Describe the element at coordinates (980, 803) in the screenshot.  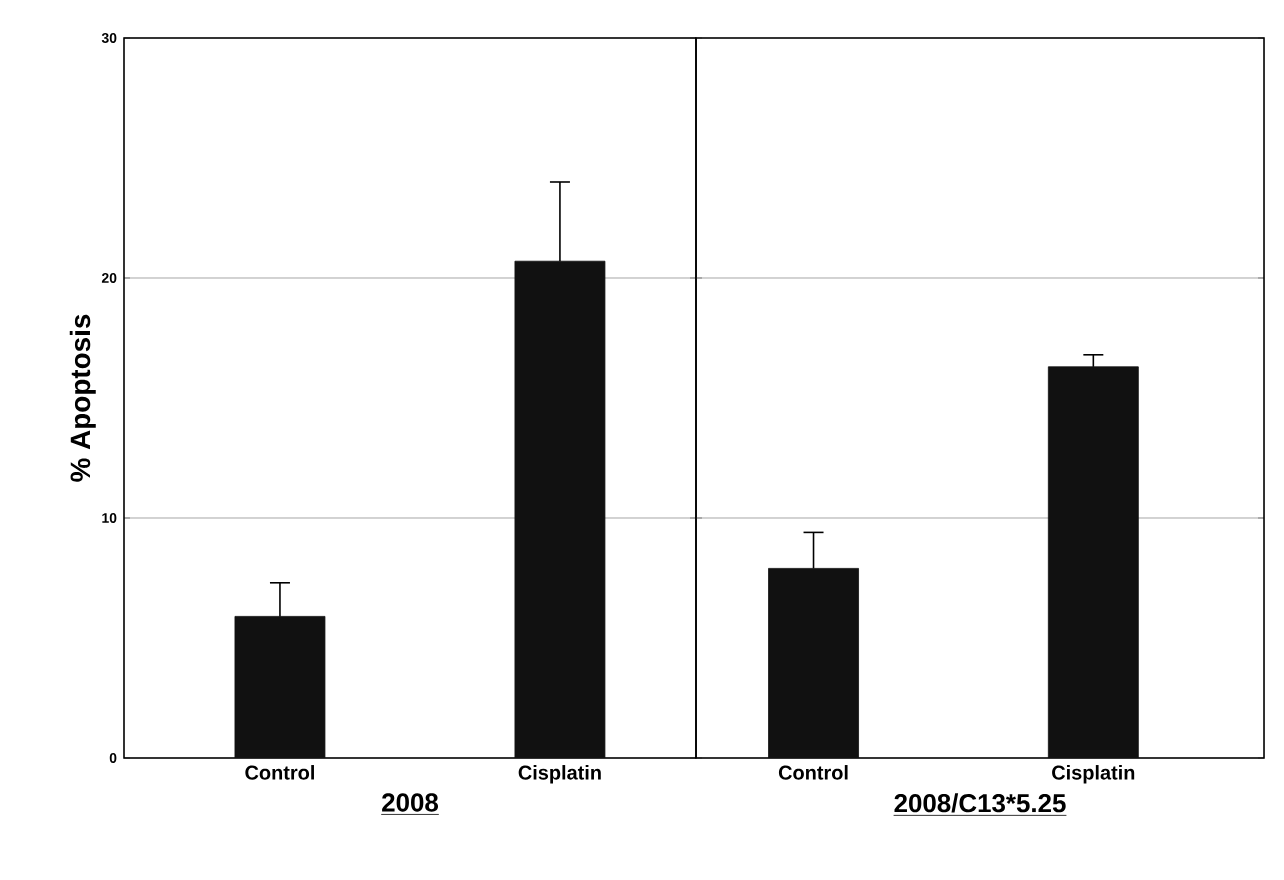
I see `x-axis-title: 2008/C13*5.25` at that location.